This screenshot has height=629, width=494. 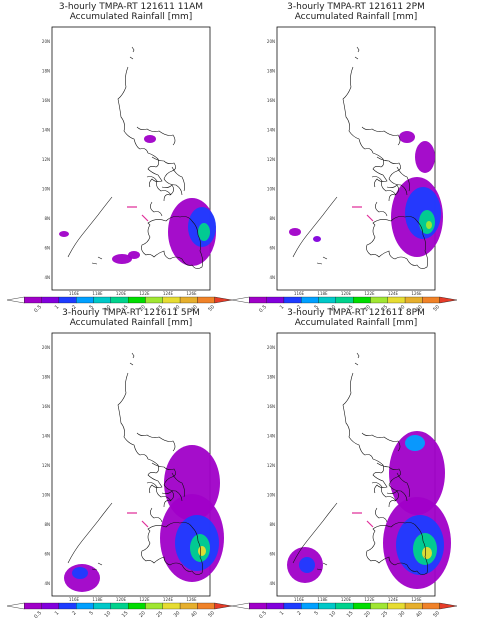 I want to click on panel-title: 3-hourly TMPA-RT 121611 2PM, so click(x=356, y=7).